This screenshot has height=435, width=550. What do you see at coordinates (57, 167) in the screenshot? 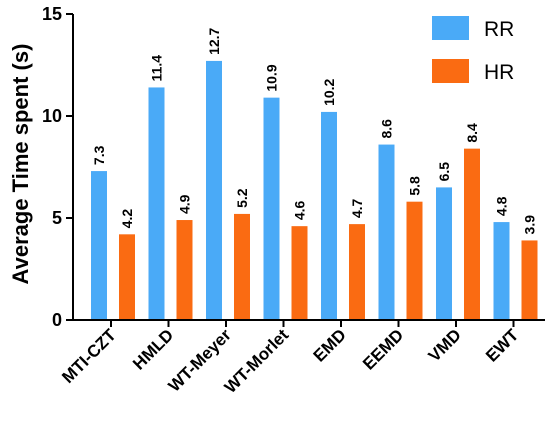
I see `y-ticks-group: 0 5 10 15` at bounding box center [57, 167].